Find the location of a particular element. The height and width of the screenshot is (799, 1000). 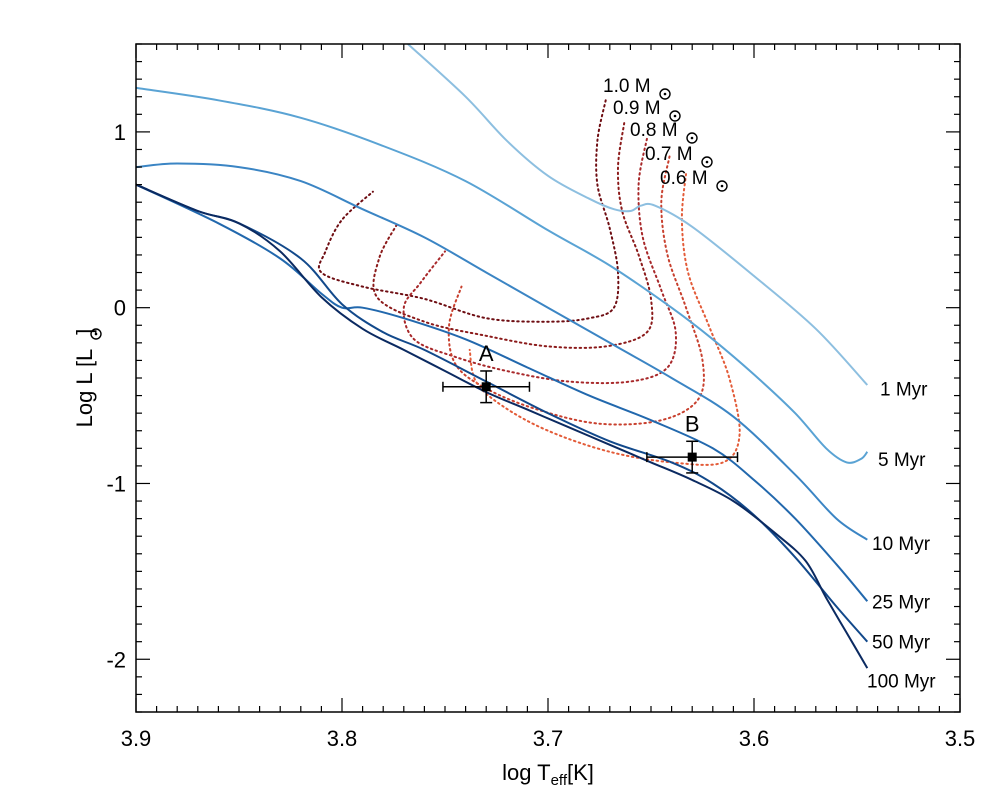

x-axis-label: log Teff[K] is located at coordinates (548, 774).